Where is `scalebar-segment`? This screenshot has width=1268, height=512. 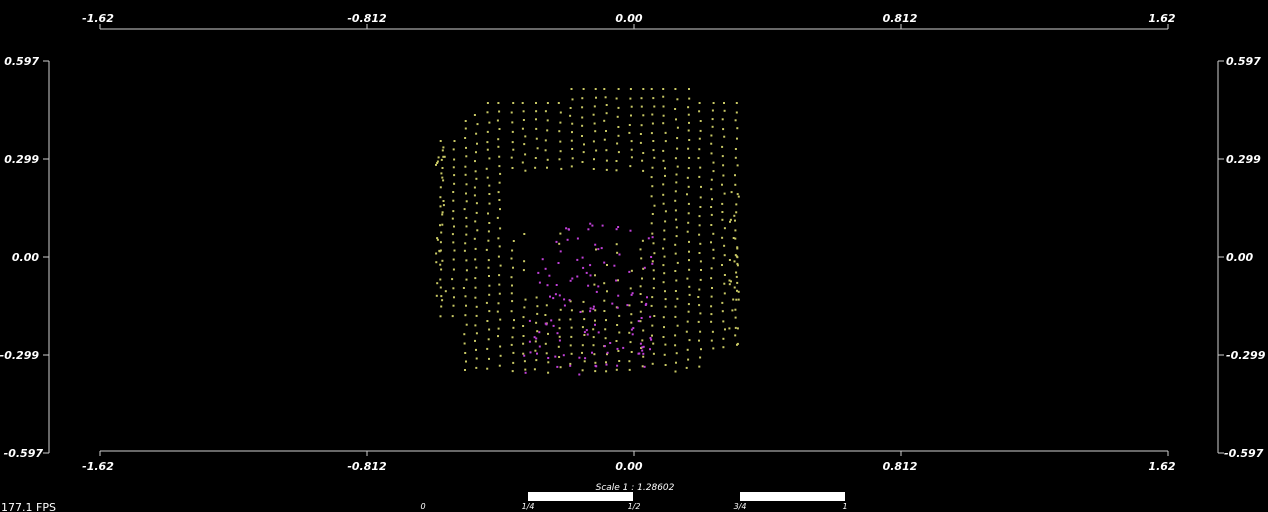
scalebar-segment is located at coordinates (792, 496).